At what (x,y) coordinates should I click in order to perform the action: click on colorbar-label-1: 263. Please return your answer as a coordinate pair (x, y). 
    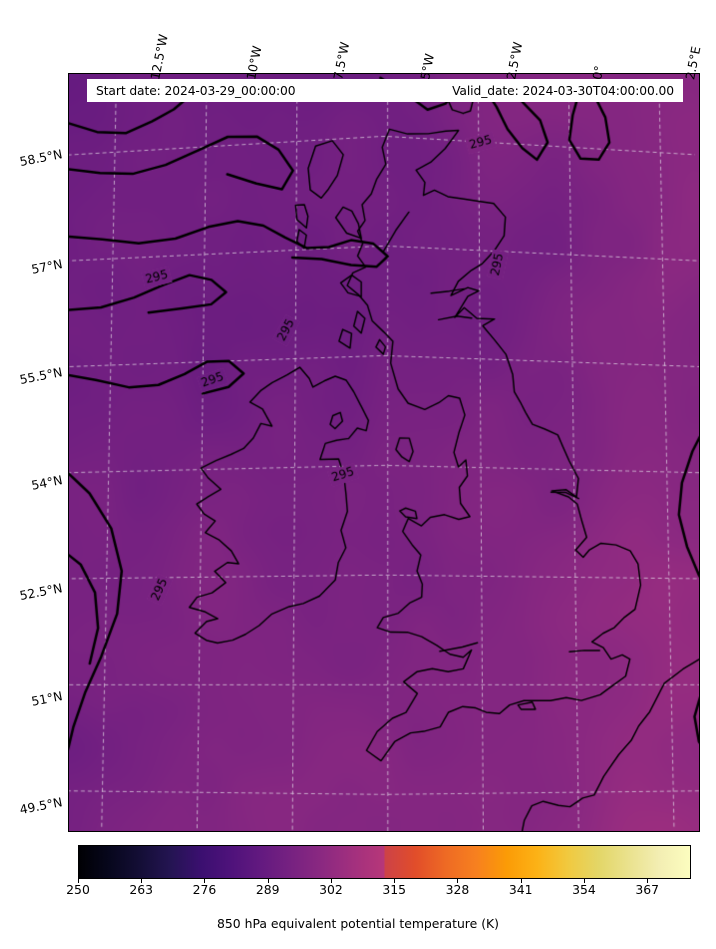
    Looking at the image, I should click on (141, 889).